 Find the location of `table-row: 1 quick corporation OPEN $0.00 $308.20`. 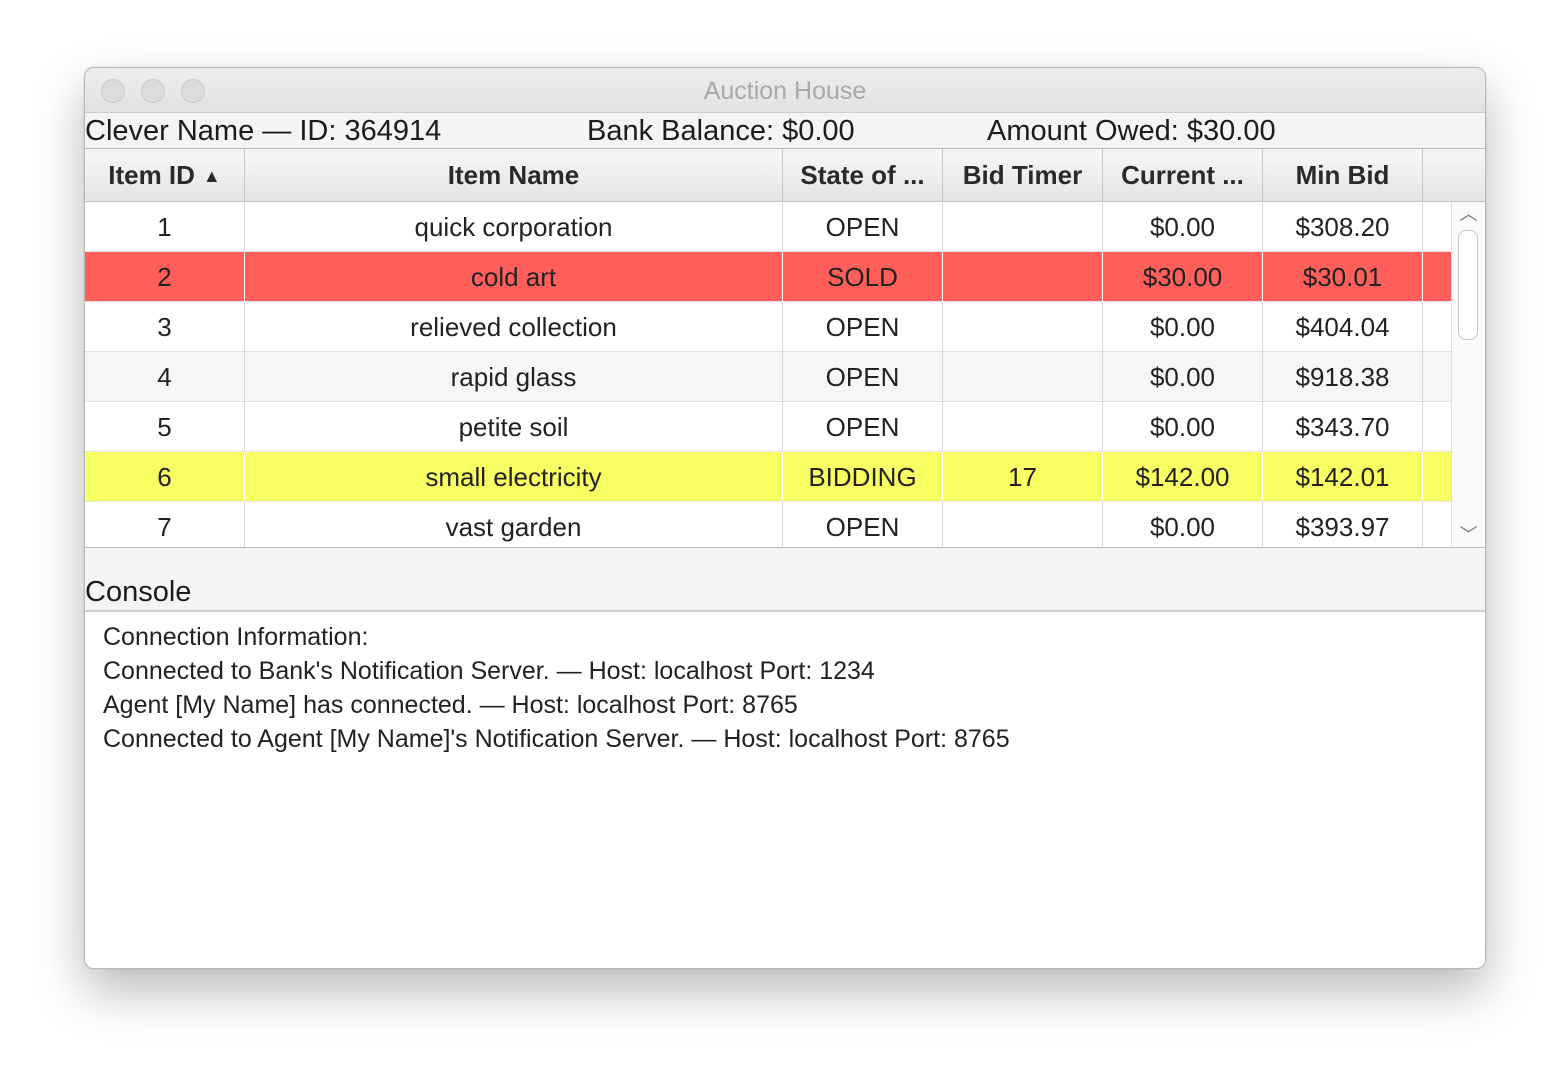

table-row: 1 quick corporation OPEN $0.00 $308.20 is located at coordinates (768, 227).